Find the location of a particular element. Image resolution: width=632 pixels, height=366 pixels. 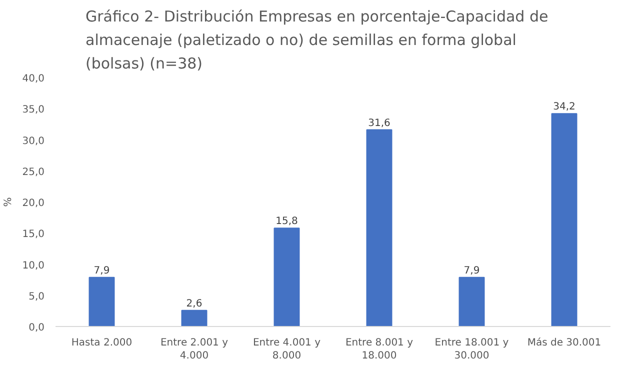

y-tick-label: 25,0 is located at coordinates (33, 172).